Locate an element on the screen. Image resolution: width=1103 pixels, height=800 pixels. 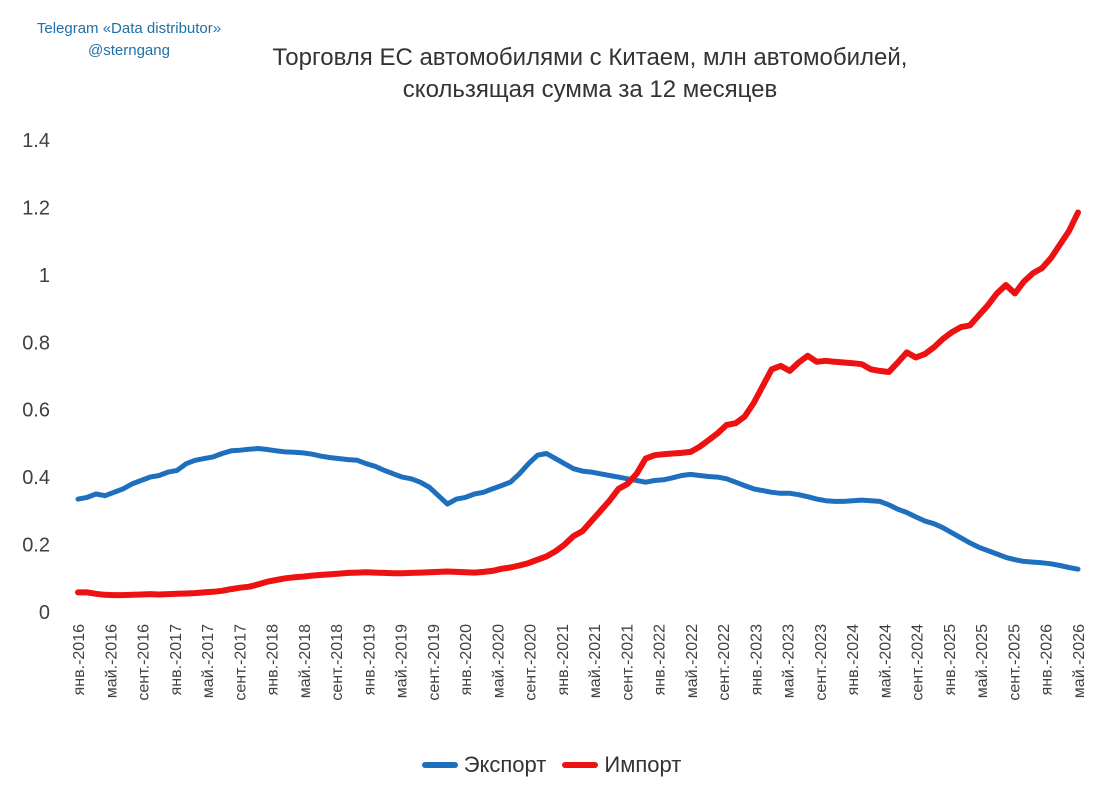
x-tick-label: сент.-2016 is located at coordinates (144, 662).